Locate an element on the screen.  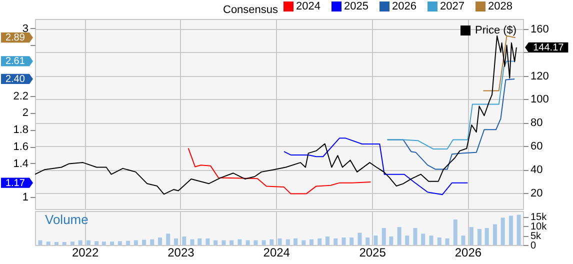
y-tick-label: 0 is located at coordinates (533, 246).